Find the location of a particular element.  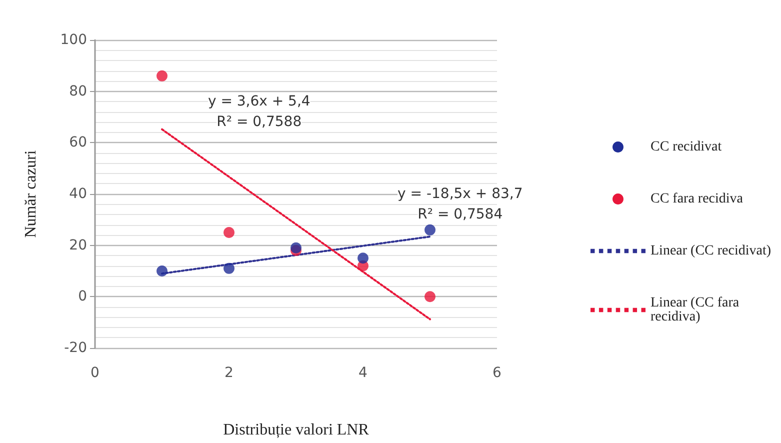

x-tick-label: 2 is located at coordinates (229, 373).